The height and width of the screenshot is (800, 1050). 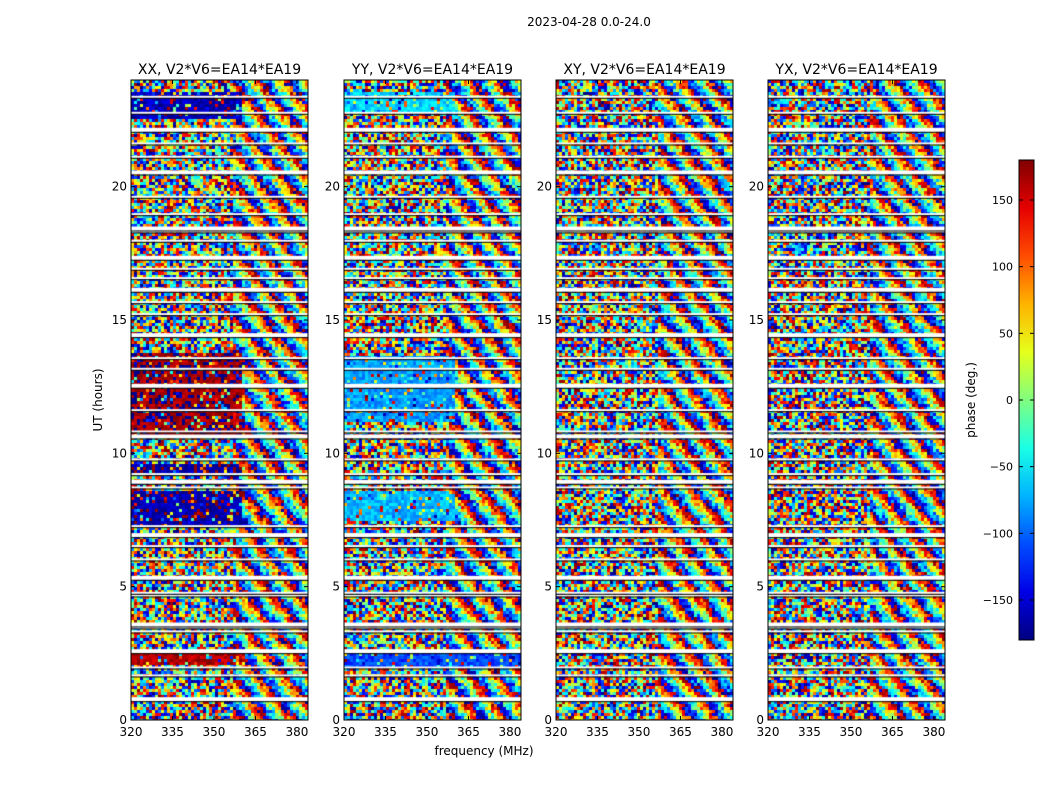 What do you see at coordinates (998, 533) in the screenshot?
I see `colorbar-tick-label: −100` at bounding box center [998, 533].